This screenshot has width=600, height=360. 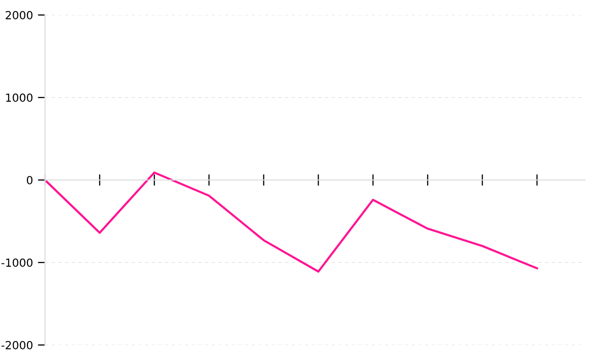 What do you see at coordinates (16, 262) in the screenshot?
I see `y-tick-label: -1000` at bounding box center [16, 262].